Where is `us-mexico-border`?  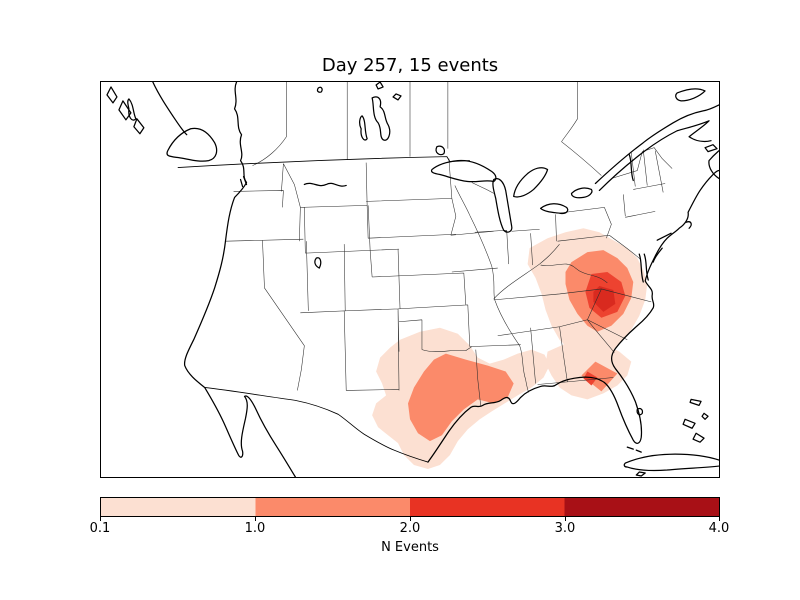 us-mexico-border is located at coordinates (316, 425).